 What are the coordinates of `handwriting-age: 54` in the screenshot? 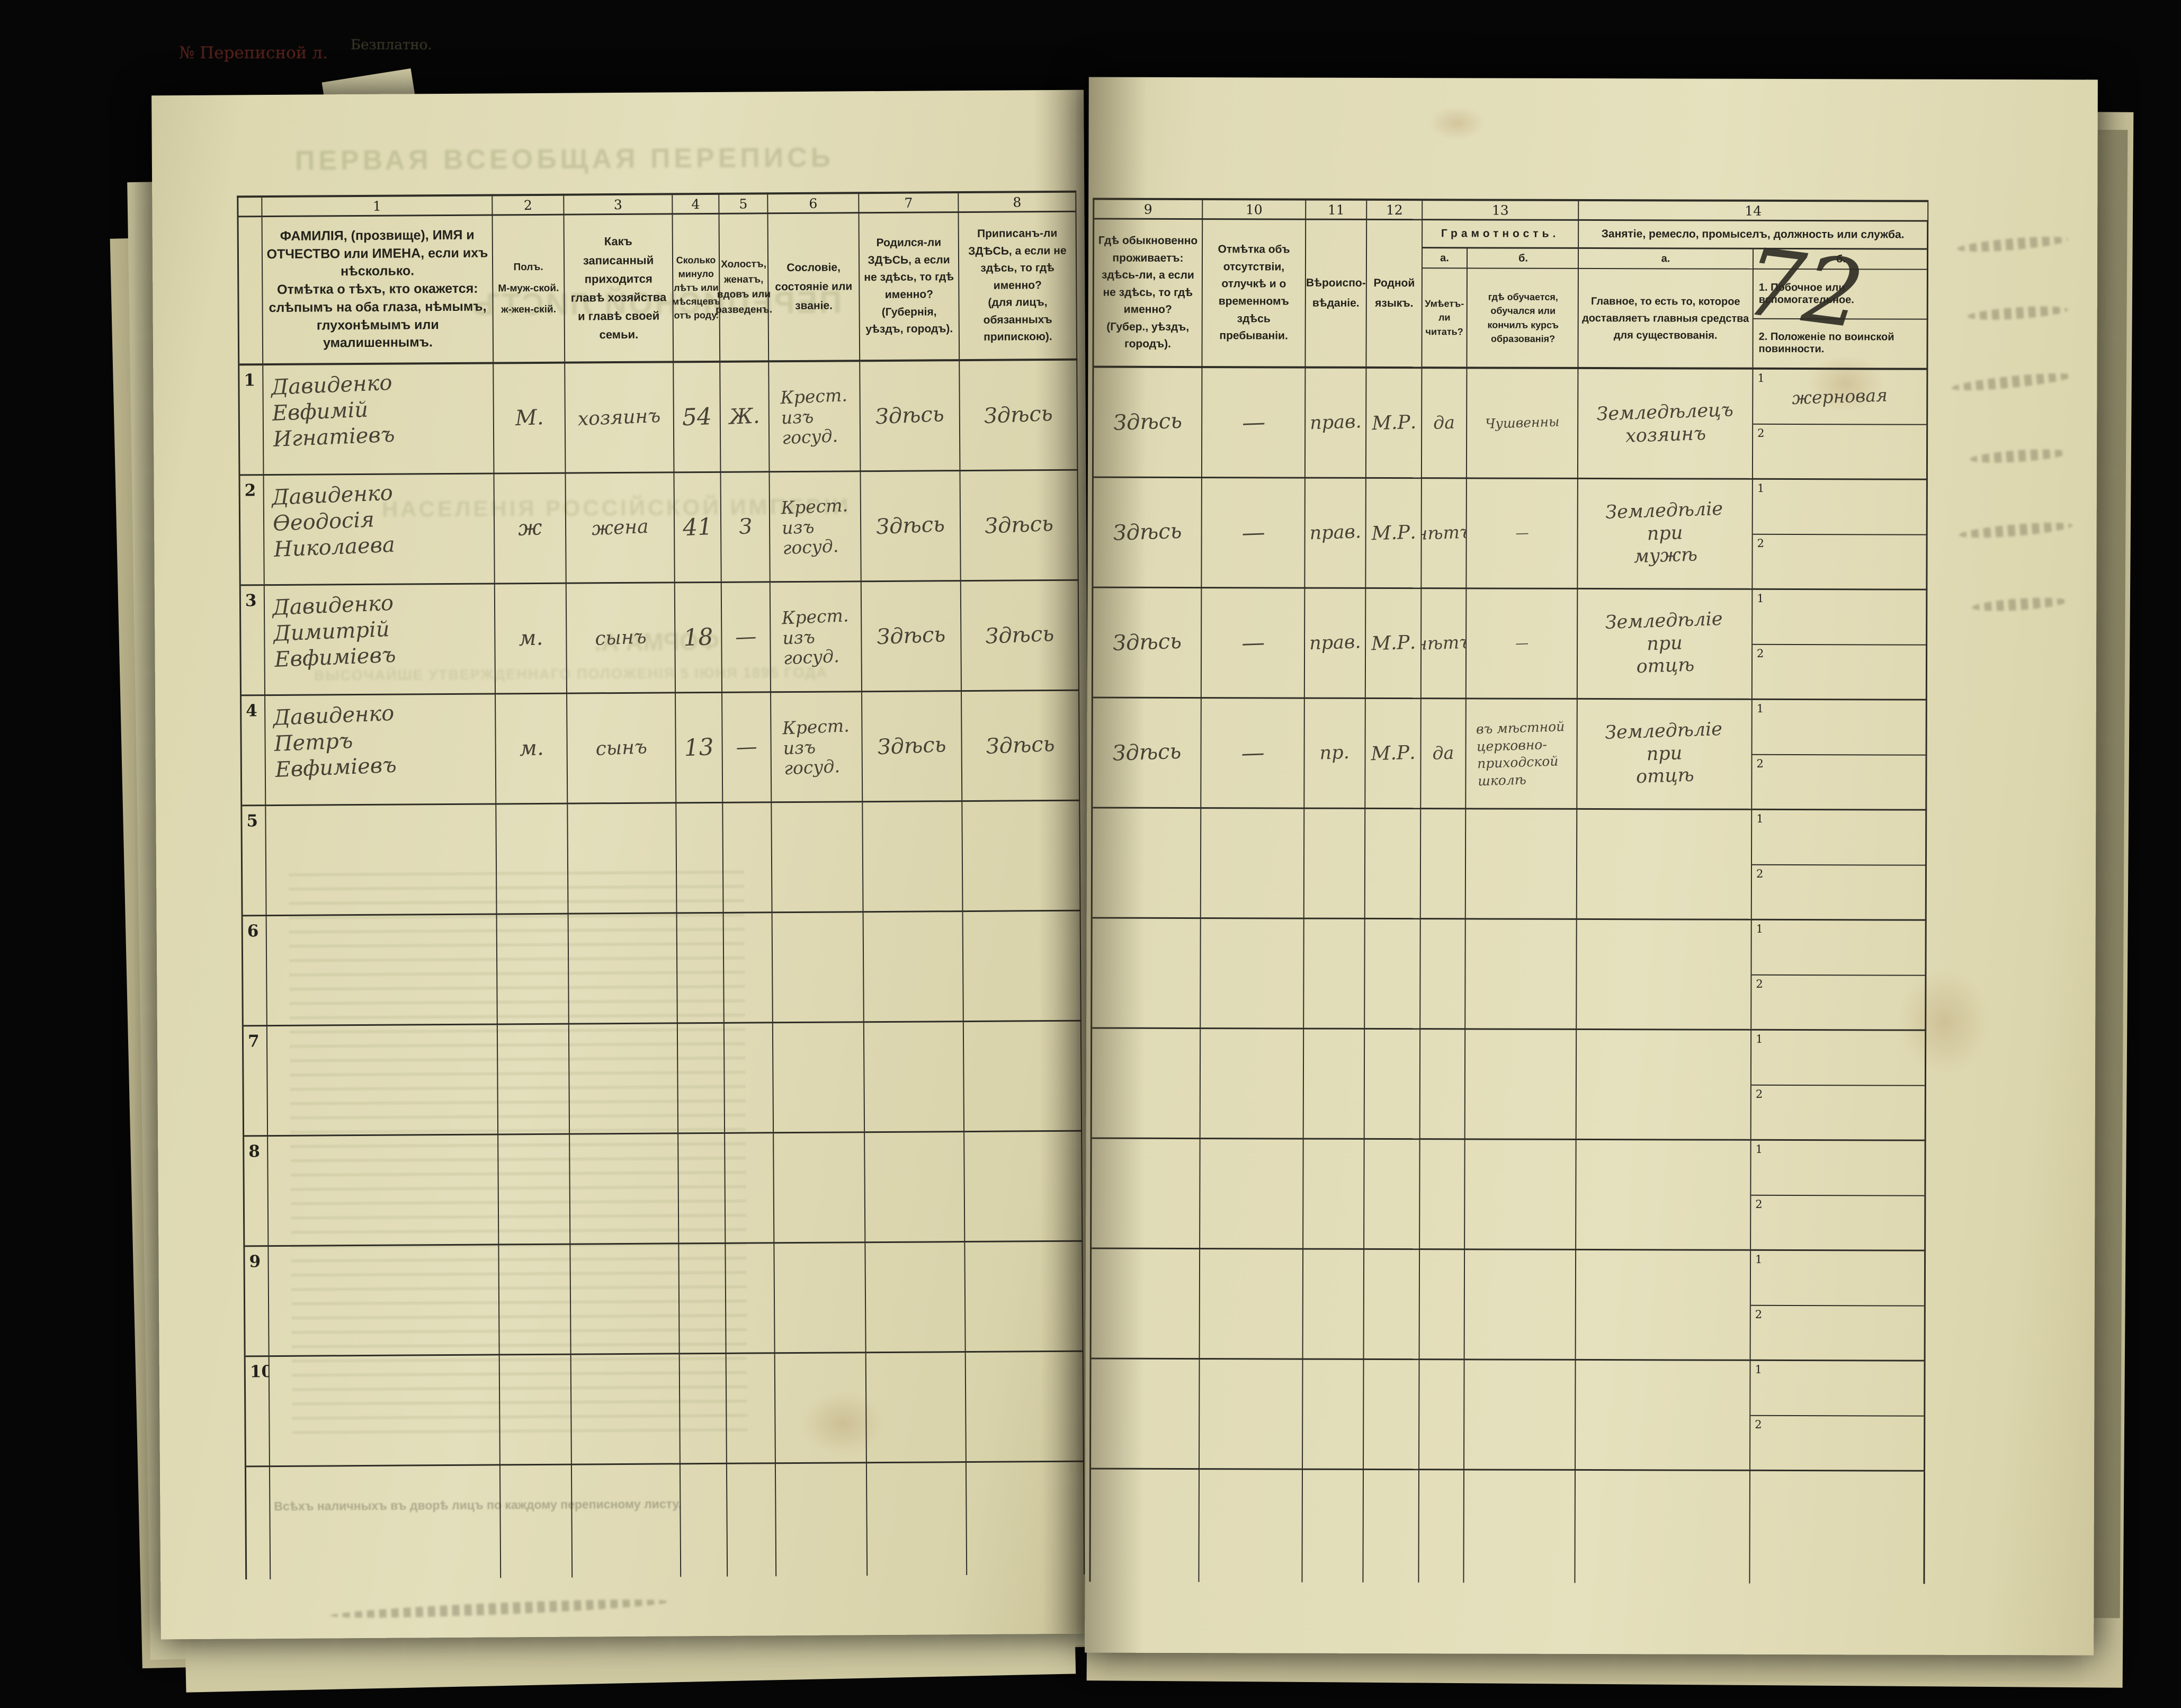 It's located at (696, 417).